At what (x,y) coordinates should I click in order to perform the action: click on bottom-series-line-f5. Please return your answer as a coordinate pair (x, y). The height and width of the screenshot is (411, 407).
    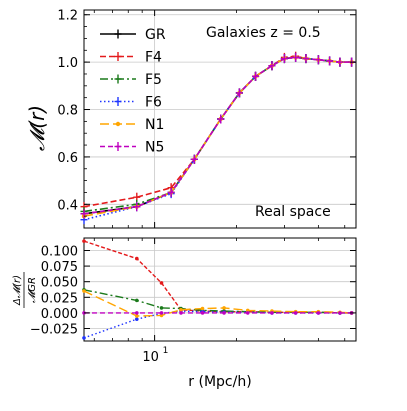
    Looking at the image, I should click on (217, 301).